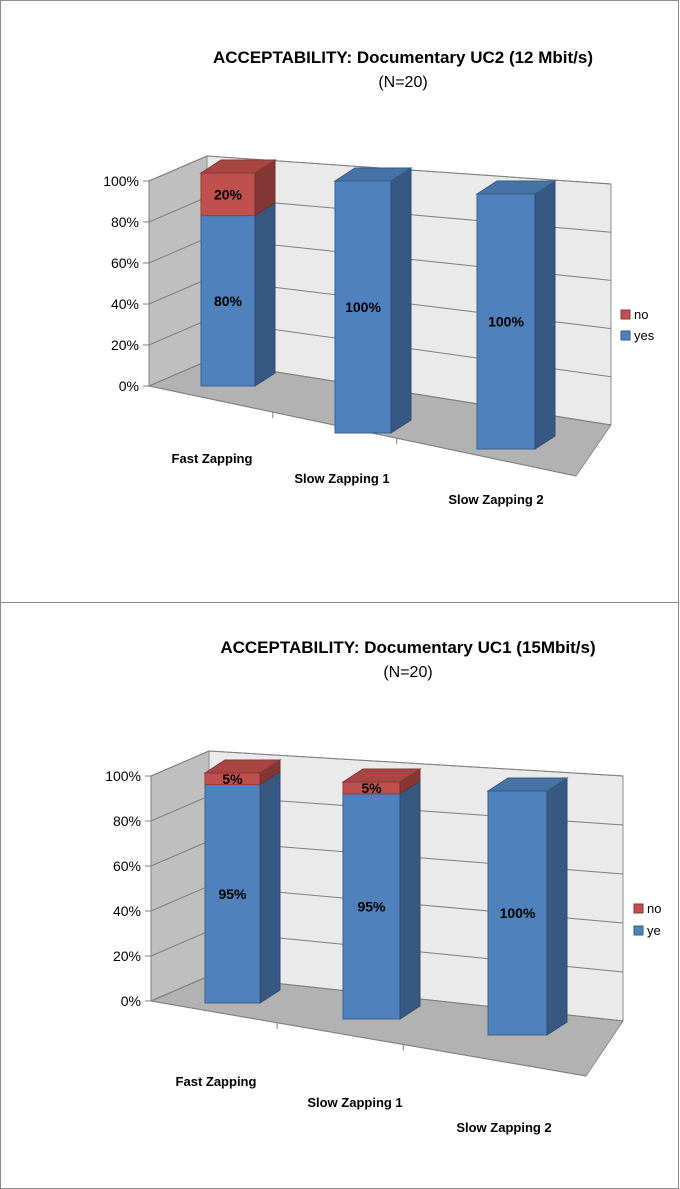  I want to click on bar-1: 95% 5%, so click(381, 894).